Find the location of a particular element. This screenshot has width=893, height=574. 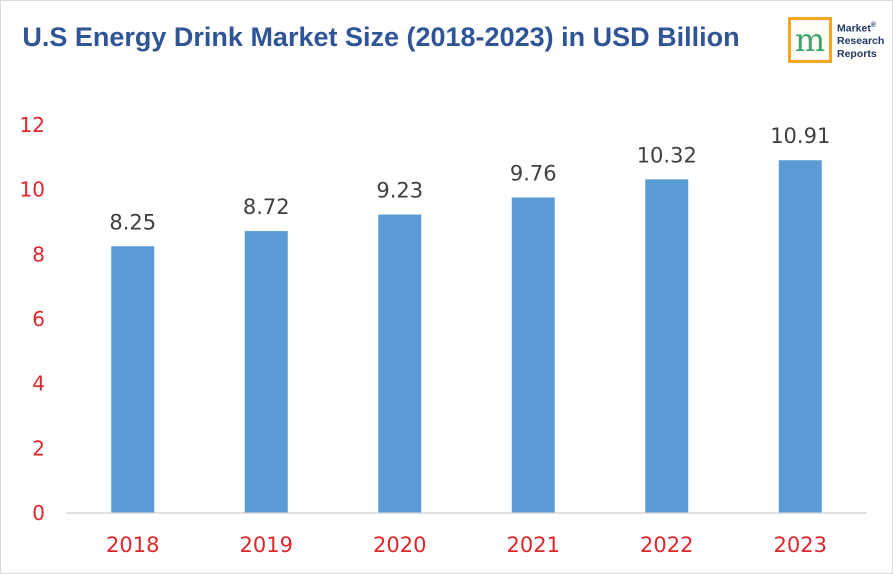

logo-mark-icon: m is located at coordinates (810, 40).